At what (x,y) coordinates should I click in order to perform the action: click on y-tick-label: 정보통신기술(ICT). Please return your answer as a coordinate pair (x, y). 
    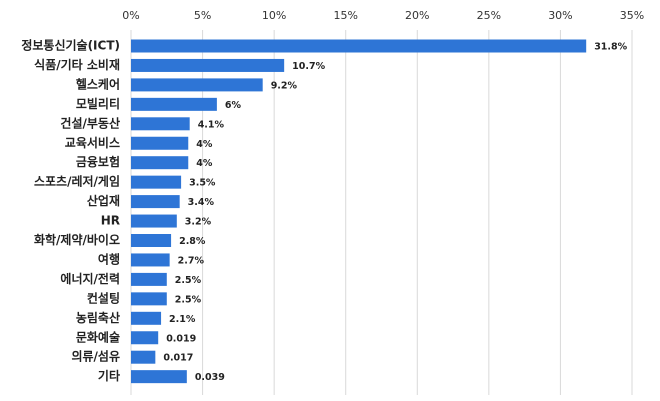
    Looking at the image, I should click on (70, 45).